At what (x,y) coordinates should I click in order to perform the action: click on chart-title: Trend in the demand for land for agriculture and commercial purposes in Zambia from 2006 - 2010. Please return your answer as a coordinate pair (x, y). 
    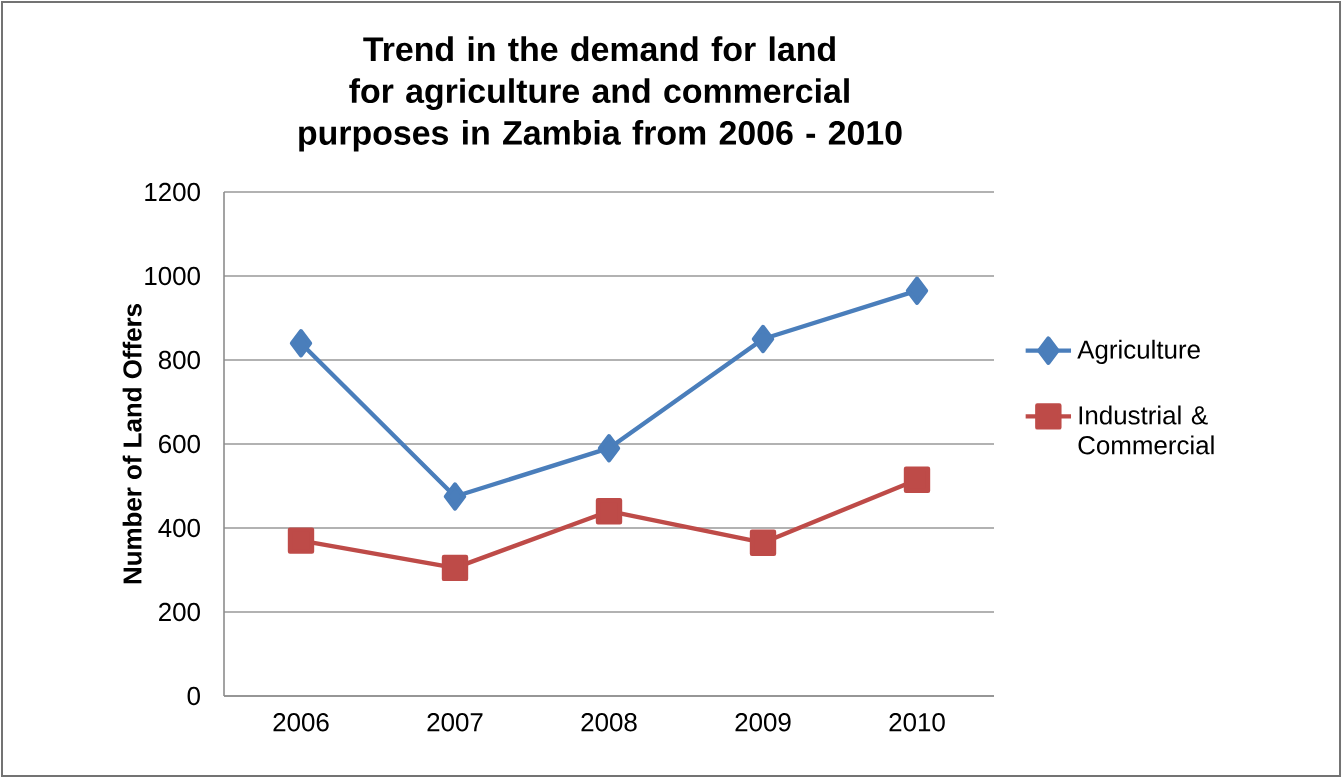
    Looking at the image, I should click on (600, 94).